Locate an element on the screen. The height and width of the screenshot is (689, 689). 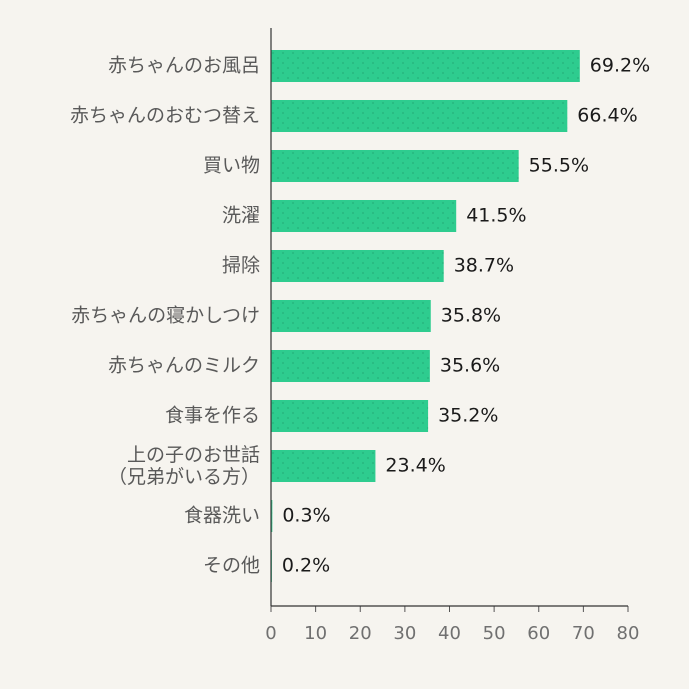
category-label: その他 is located at coordinates (231, 566).